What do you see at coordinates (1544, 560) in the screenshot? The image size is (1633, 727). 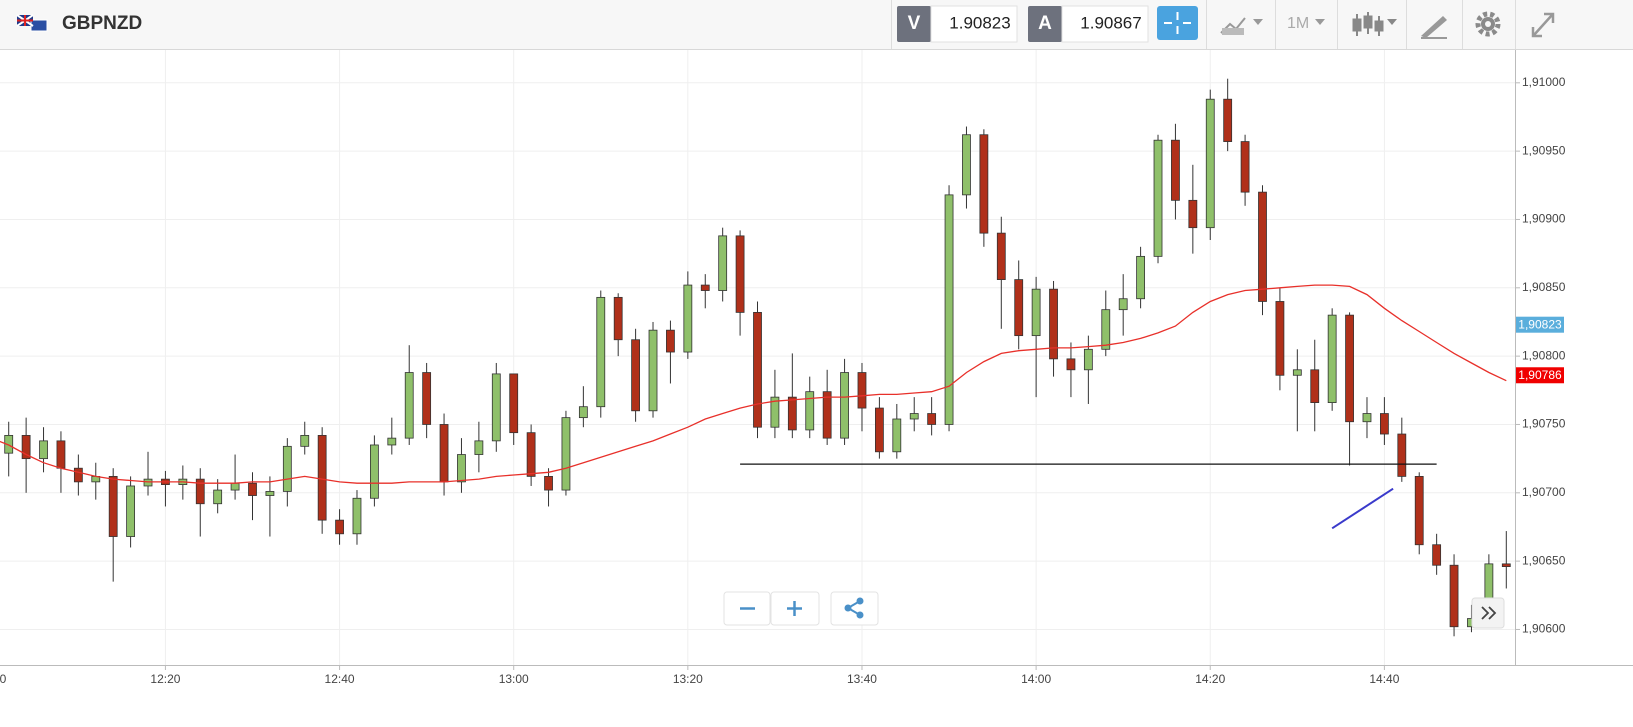 I see `y-tick-label: 1,90650` at bounding box center [1544, 560].